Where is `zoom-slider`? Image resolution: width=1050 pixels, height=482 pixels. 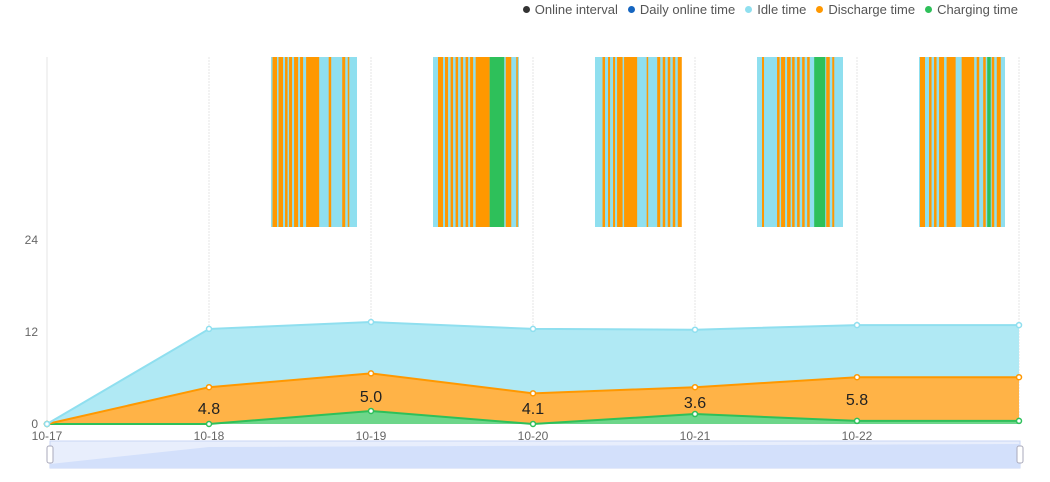 zoom-slider is located at coordinates (535, 454).